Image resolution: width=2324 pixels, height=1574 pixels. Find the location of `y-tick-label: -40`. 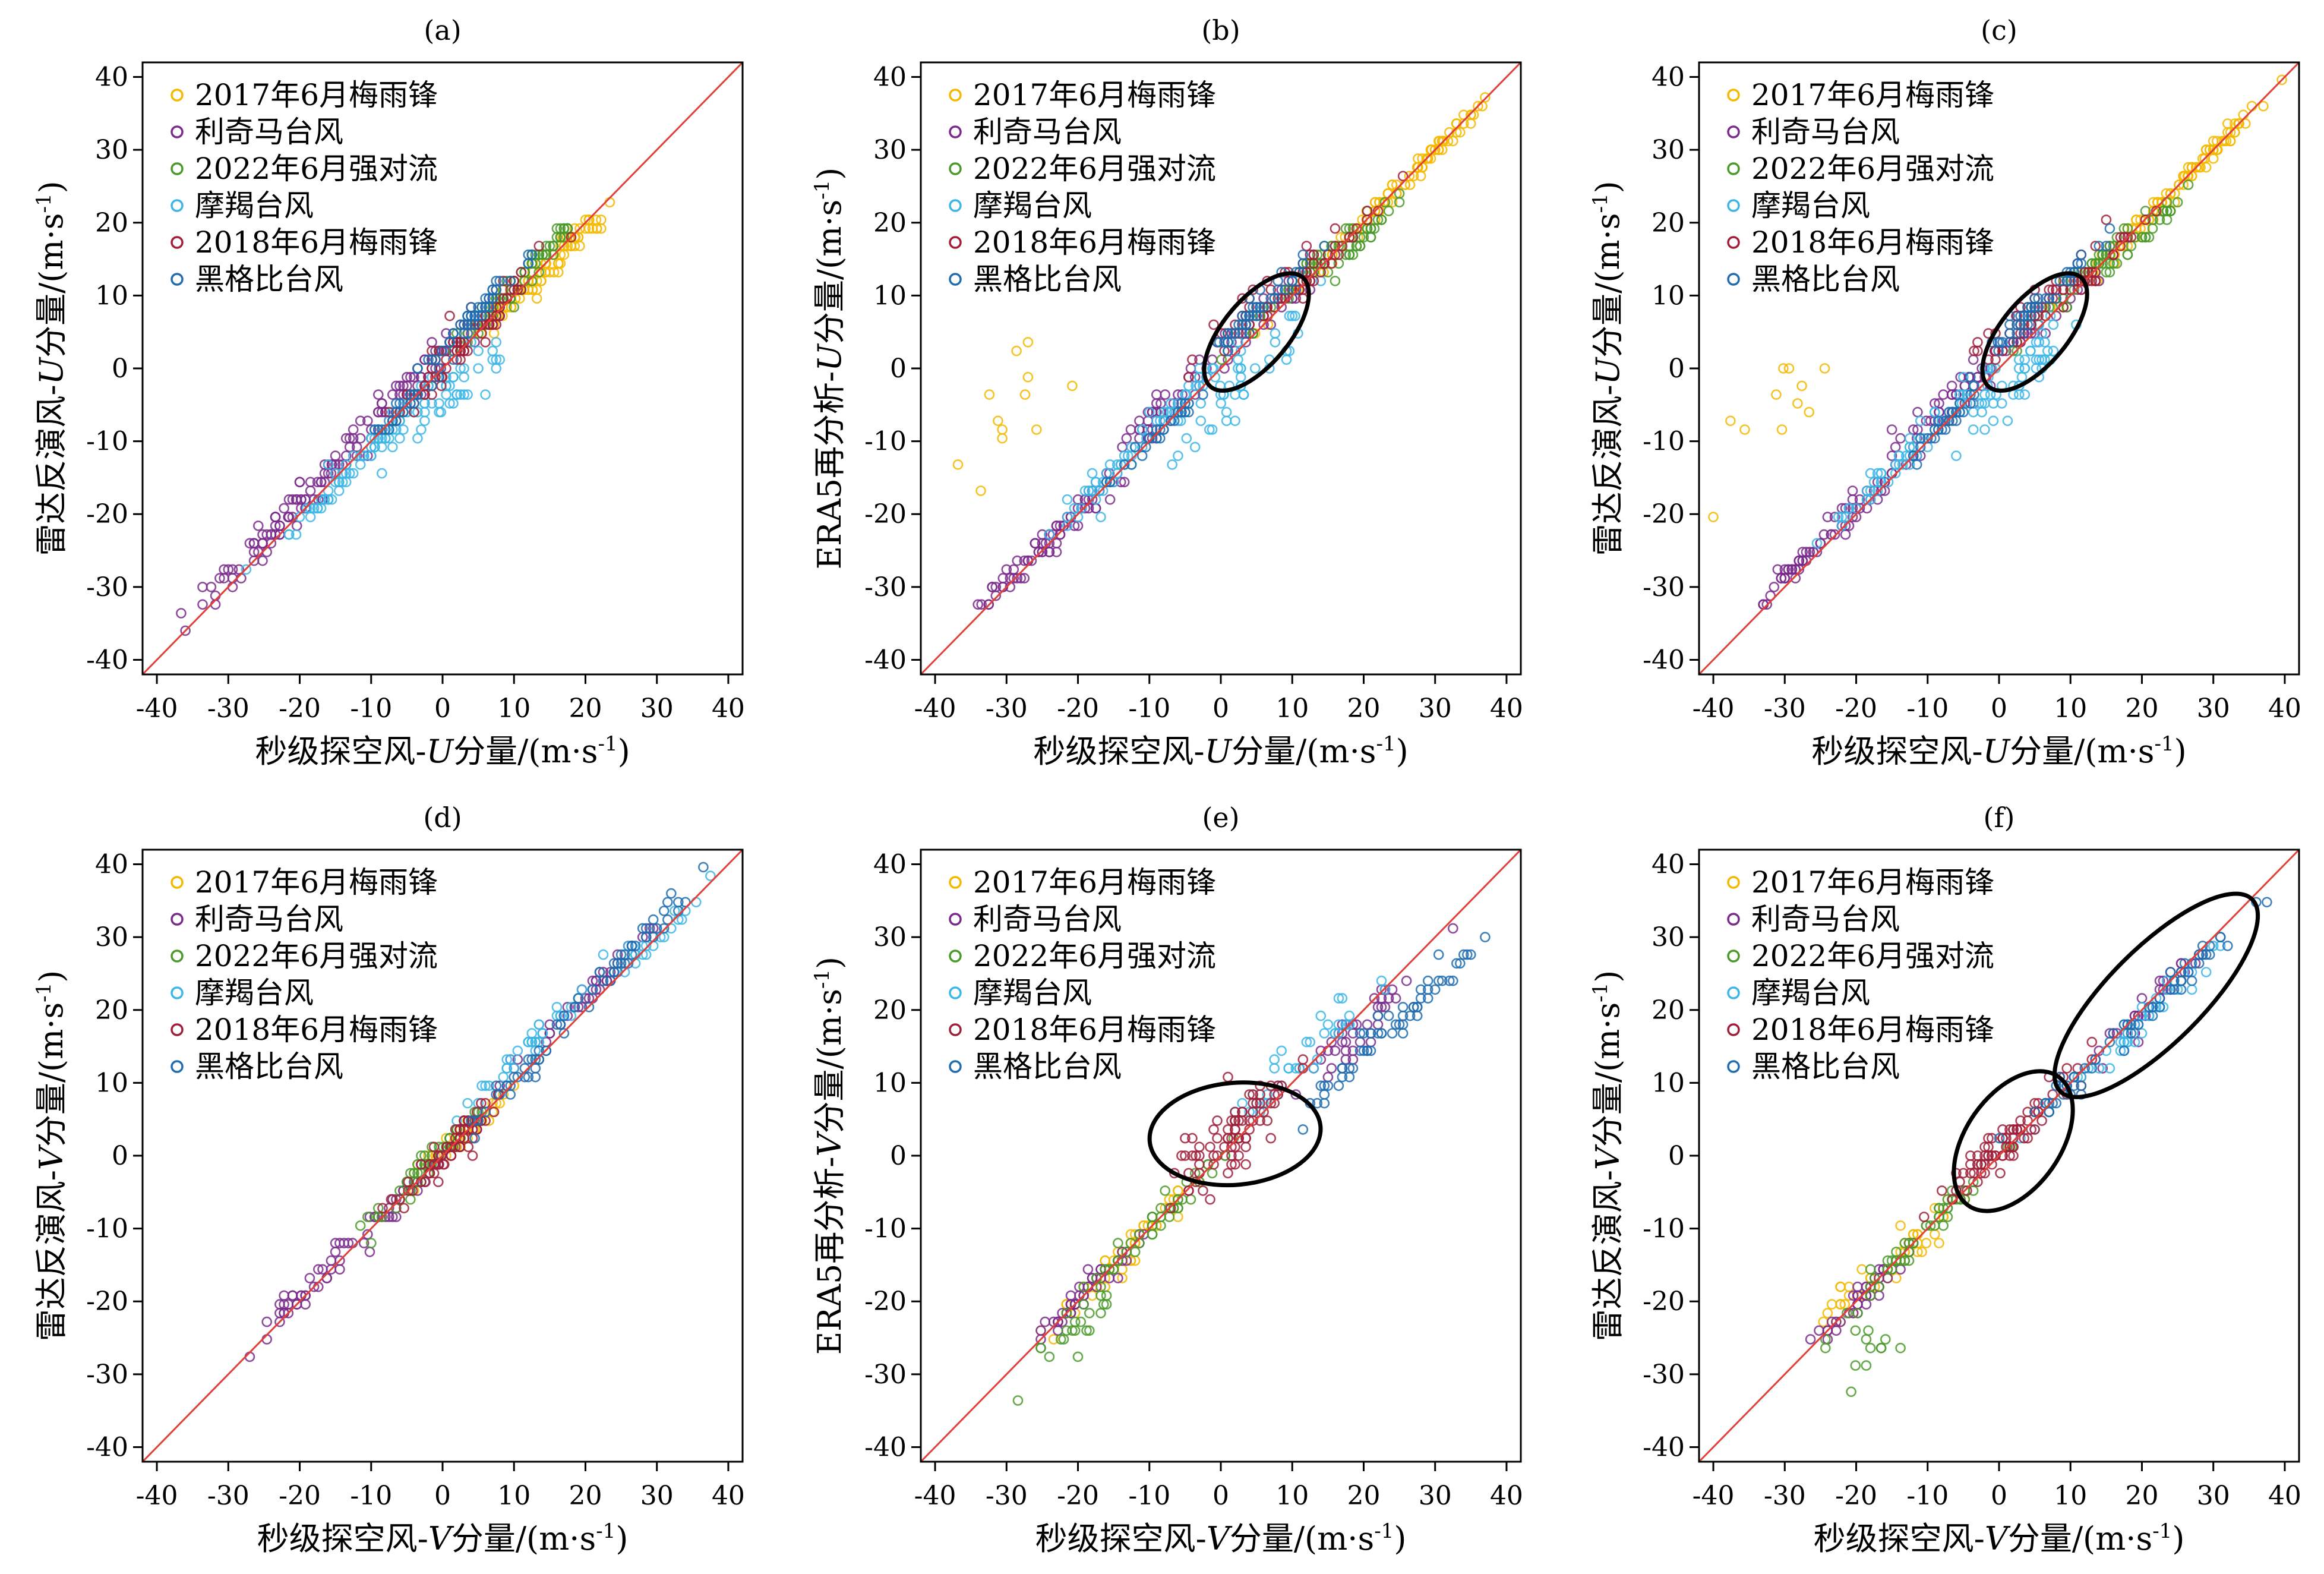

y-tick-label: -40 is located at coordinates (107, 660).